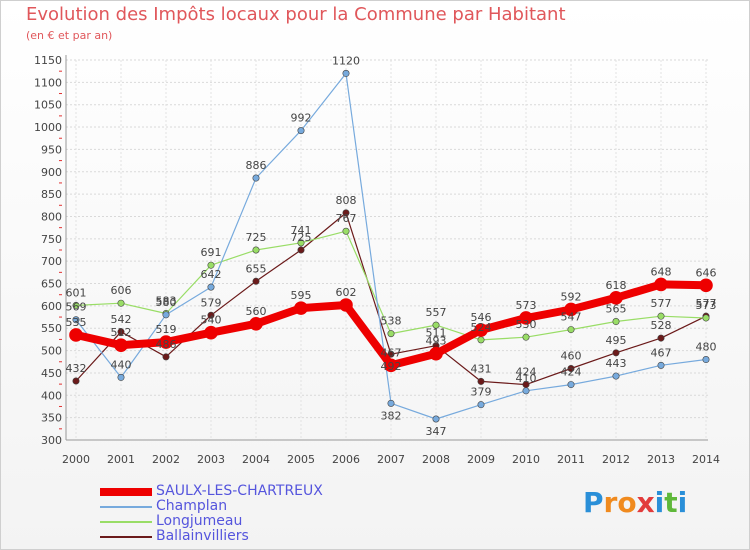  Describe the element at coordinates (346, 218) in the screenshot. I see `data-label-longjumeau: 767` at that location.